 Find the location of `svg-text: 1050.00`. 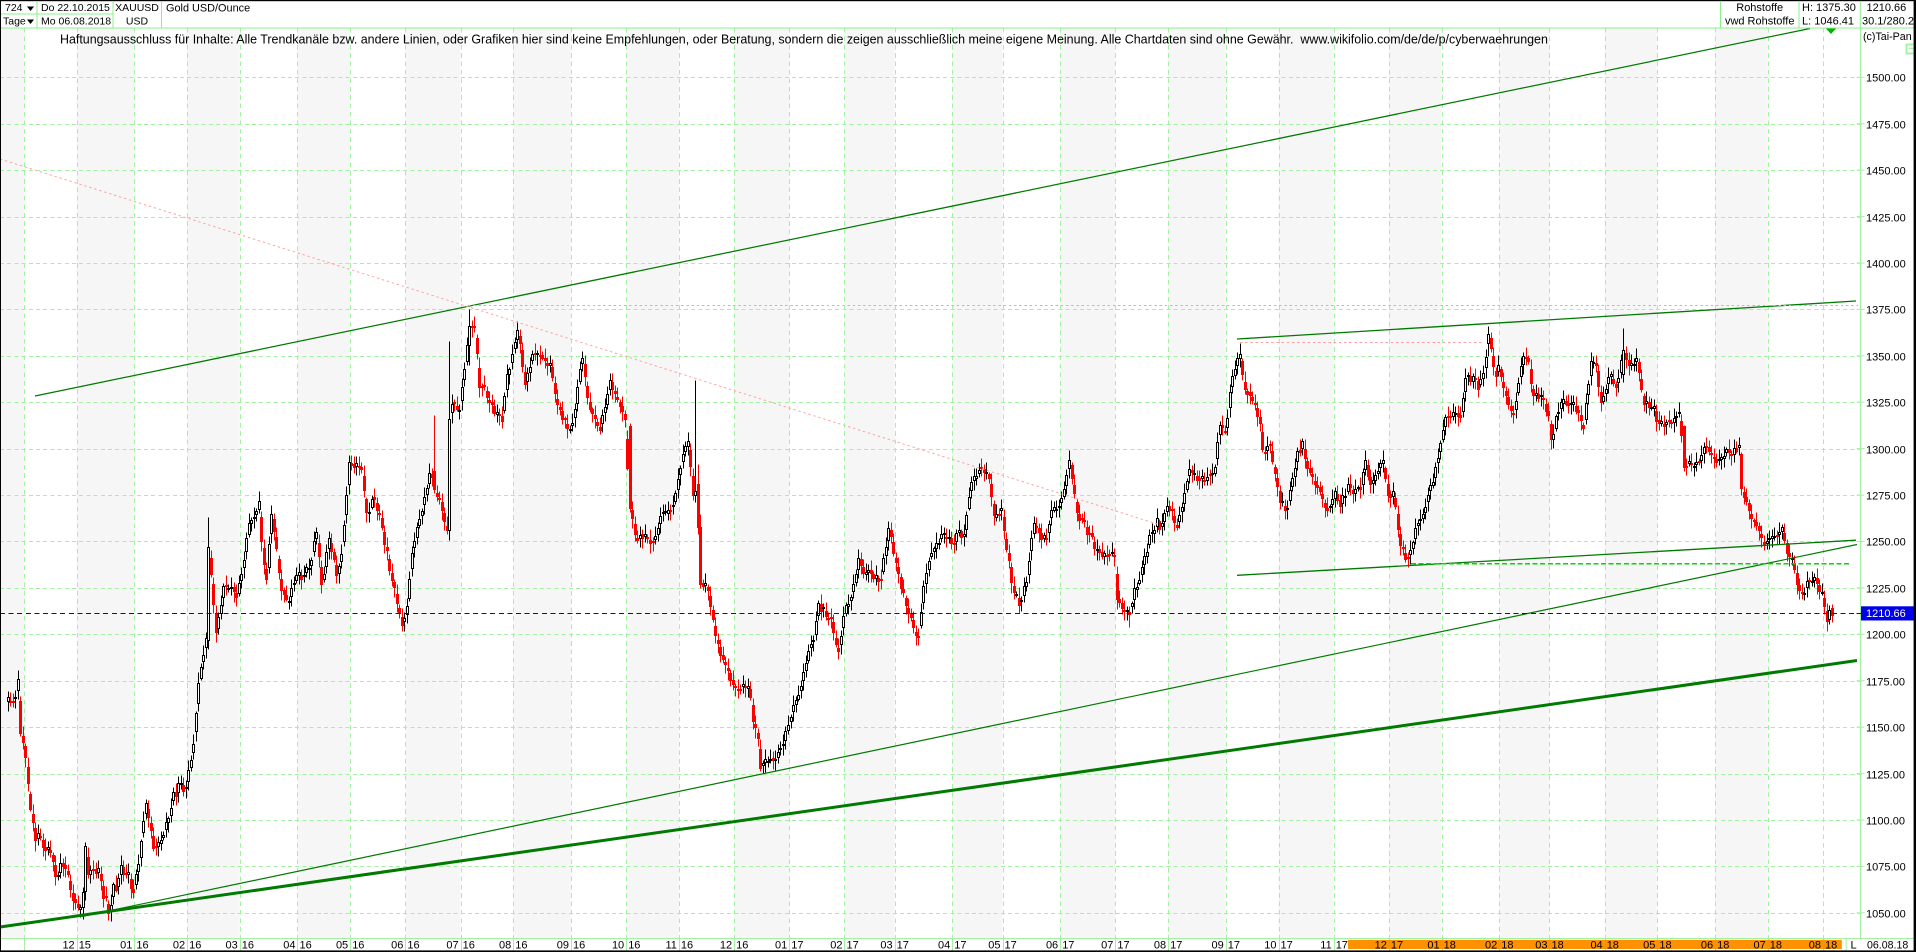

svg-text: 1050.00 is located at coordinates (1886, 915).